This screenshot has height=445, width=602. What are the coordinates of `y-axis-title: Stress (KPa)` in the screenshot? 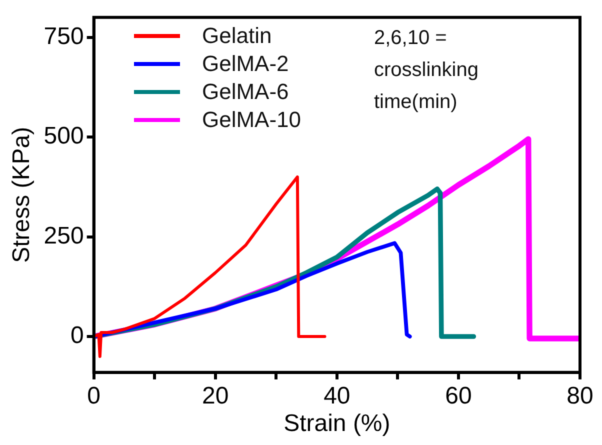 It's located at (22, 194).